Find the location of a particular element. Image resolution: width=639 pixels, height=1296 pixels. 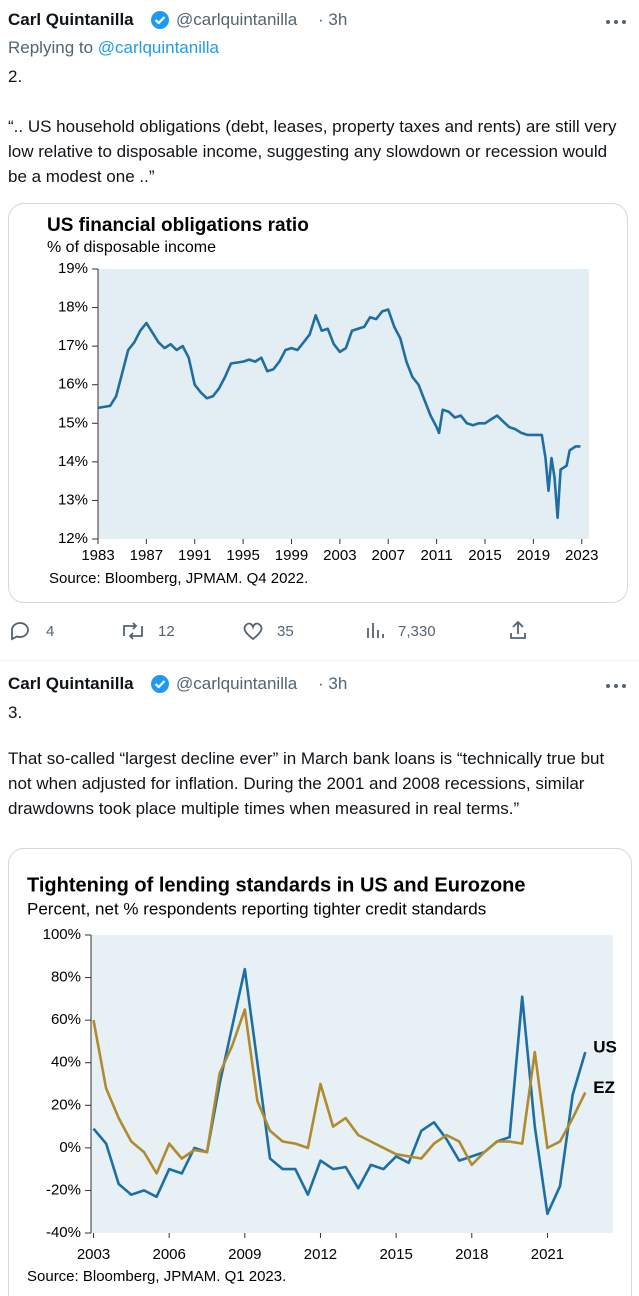

chart-title: US financial obligations ratio is located at coordinates (178, 225).